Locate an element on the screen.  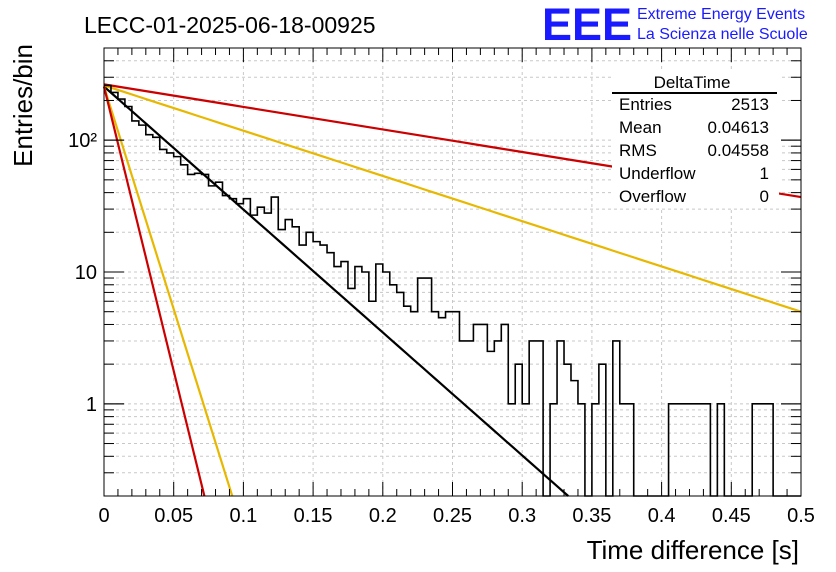
stats-box-background is located at coordinates (695, 140).